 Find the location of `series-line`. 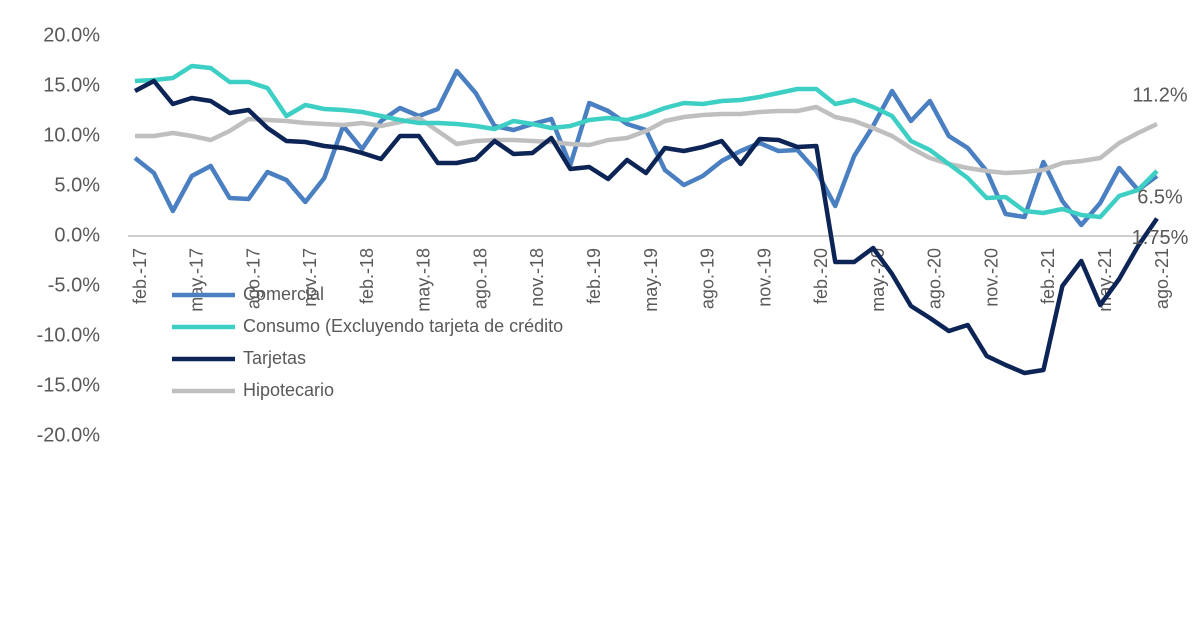

series-line is located at coordinates (646, 140).